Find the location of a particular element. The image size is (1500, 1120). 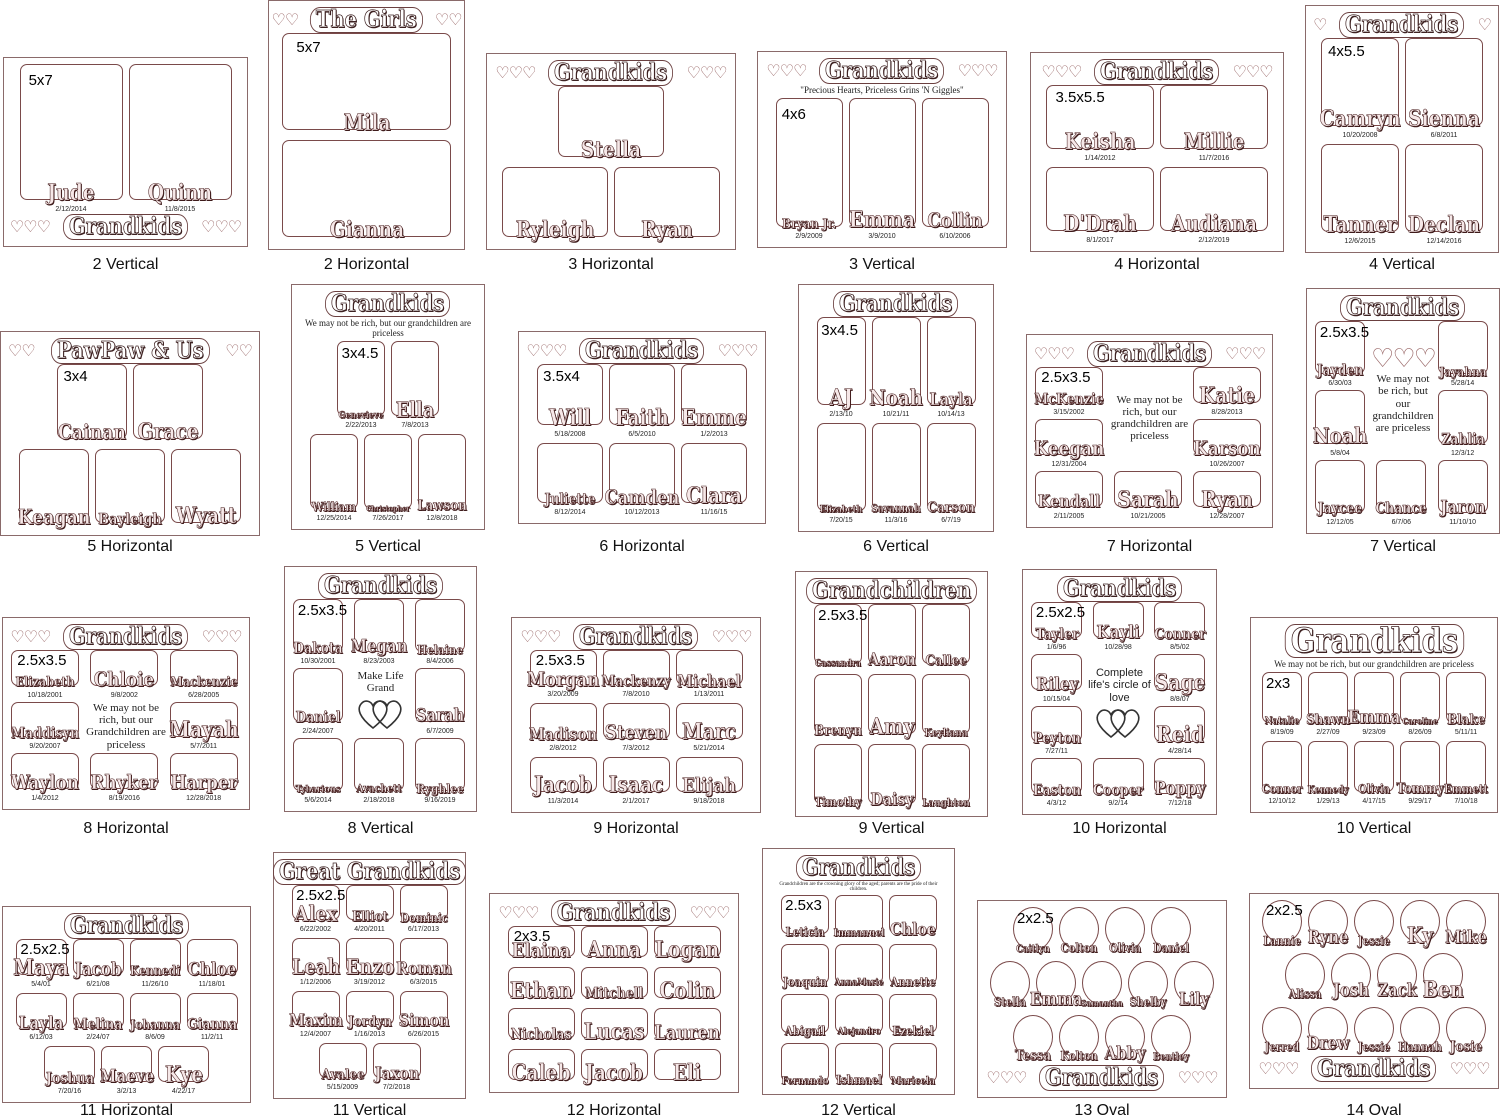

child-name: Noah is located at coordinates (896, 398).